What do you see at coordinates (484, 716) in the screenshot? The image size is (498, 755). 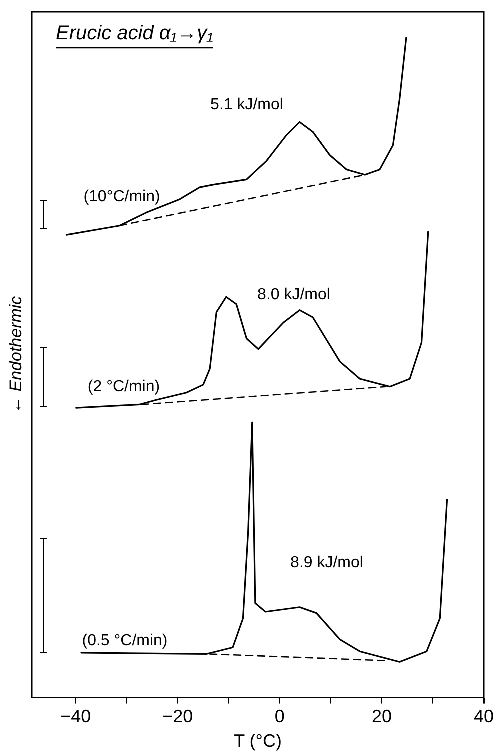 I see `x-tick-label: 40` at bounding box center [484, 716].